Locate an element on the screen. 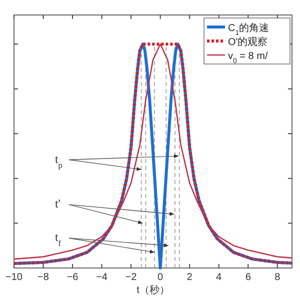 This screenshot has height=300, width=300. legend-label: O'的观察 is located at coordinates (248, 42).